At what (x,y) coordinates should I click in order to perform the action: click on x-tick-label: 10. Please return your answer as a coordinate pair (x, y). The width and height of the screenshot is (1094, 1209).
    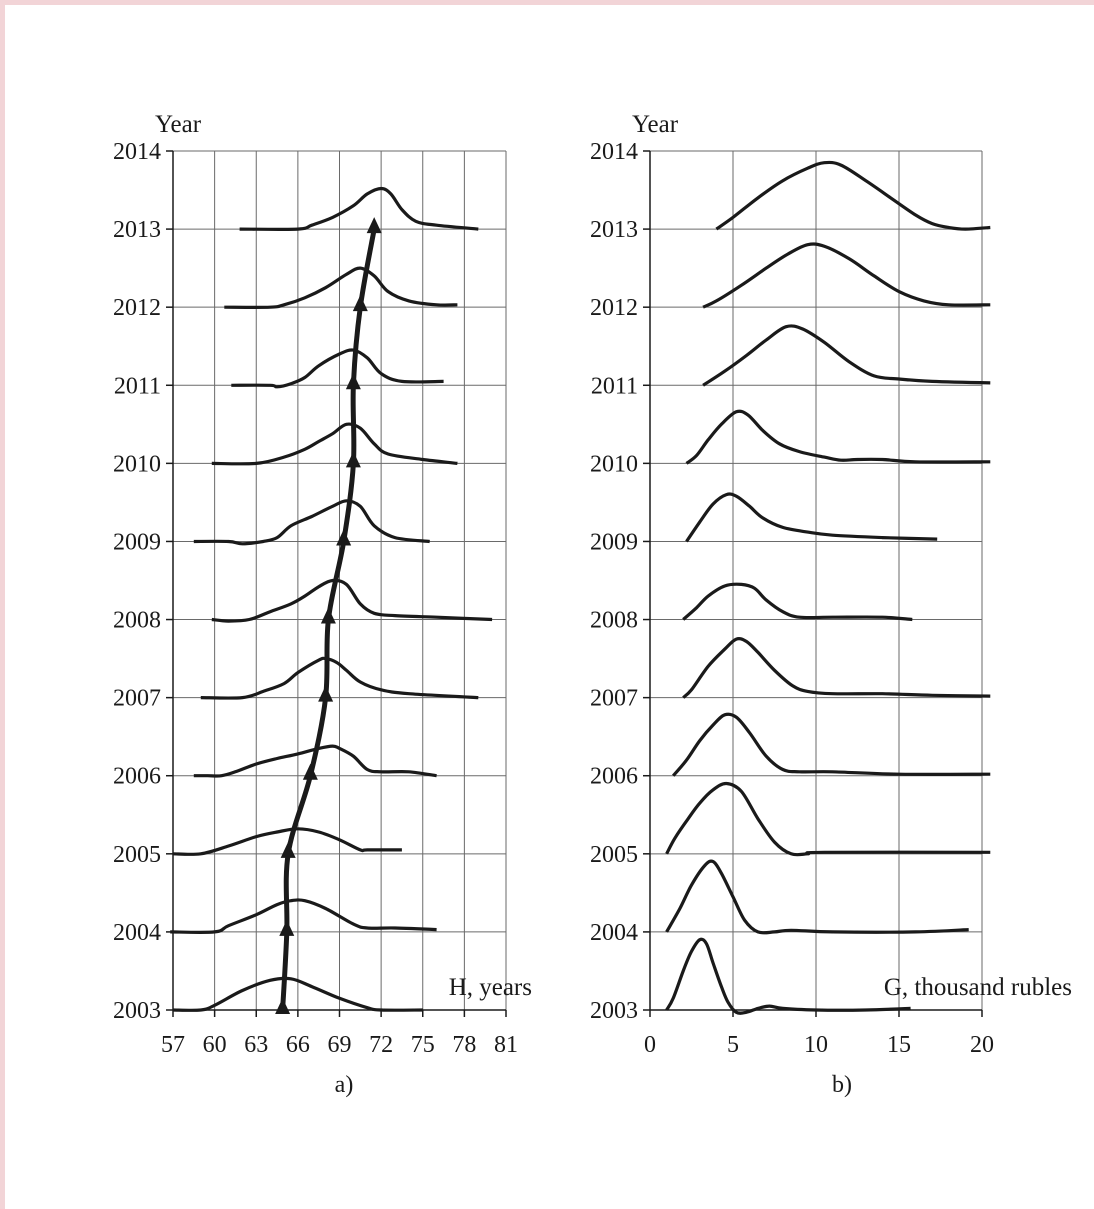
    Looking at the image, I should click on (816, 1045).